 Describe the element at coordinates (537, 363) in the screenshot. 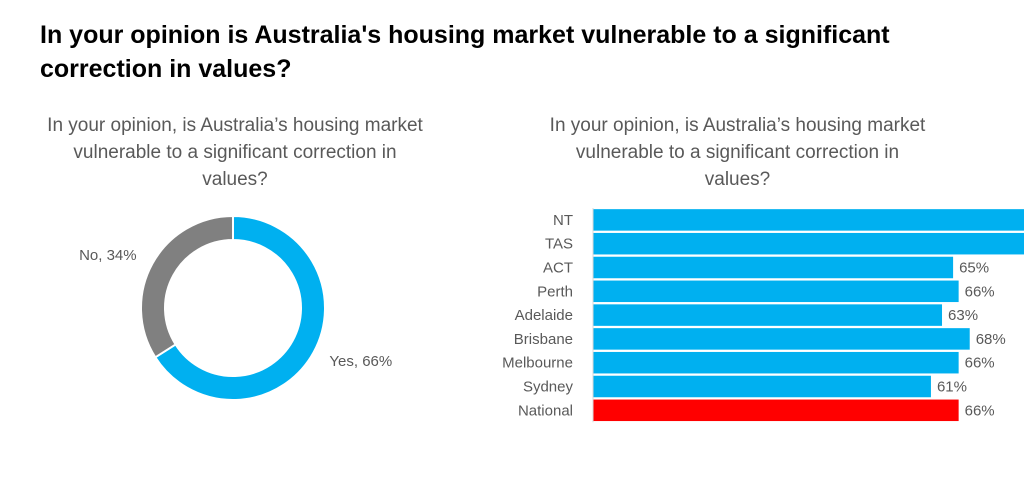

I see `bar-category-label: Melbourne` at that location.